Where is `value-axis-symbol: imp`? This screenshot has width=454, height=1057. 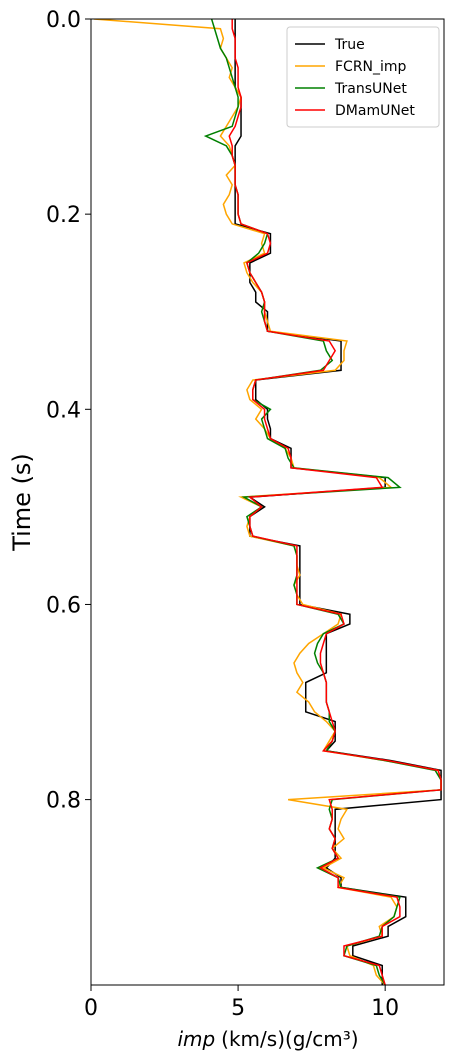
value-axis-symbol: imp is located at coordinates (196, 1039).